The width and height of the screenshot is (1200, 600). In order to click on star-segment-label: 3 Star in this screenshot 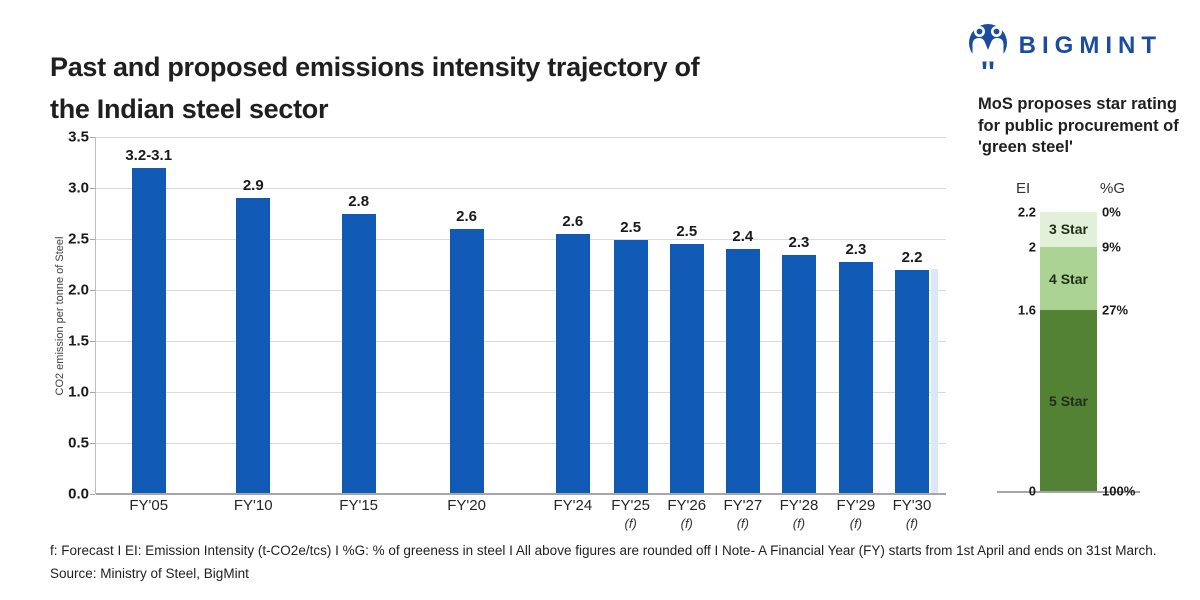, I will do `click(1068, 229)`.